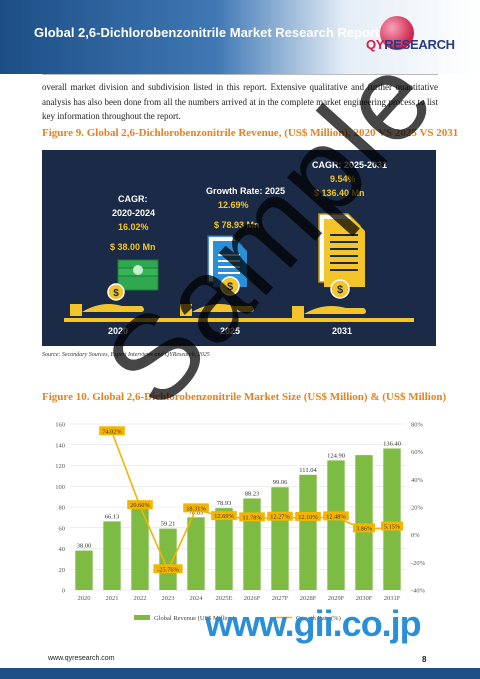 This screenshot has height=679, width=480. I want to click on year-label-2020: 2020, so click(118, 331).